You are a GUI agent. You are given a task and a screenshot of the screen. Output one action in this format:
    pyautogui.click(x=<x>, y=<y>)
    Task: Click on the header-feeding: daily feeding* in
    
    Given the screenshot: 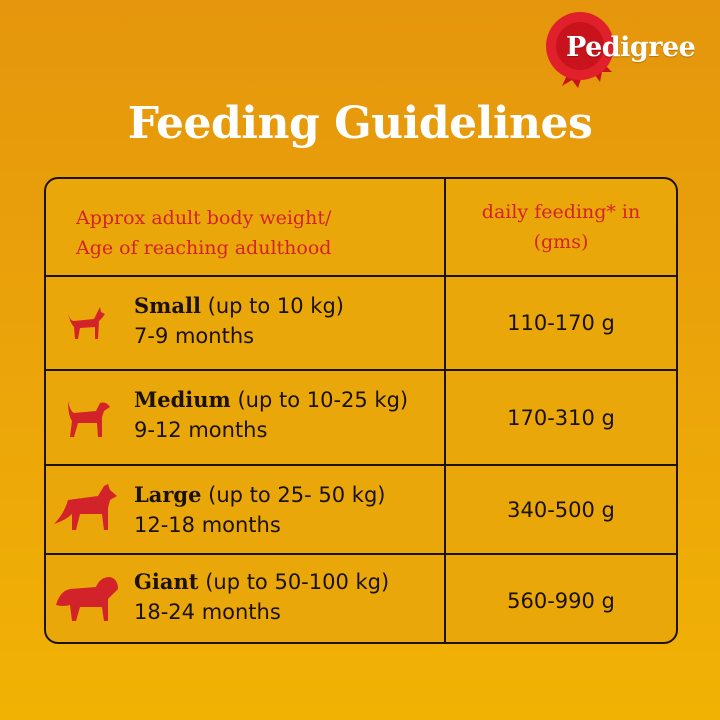 What is the action you would take?
    pyautogui.click(x=561, y=212)
    